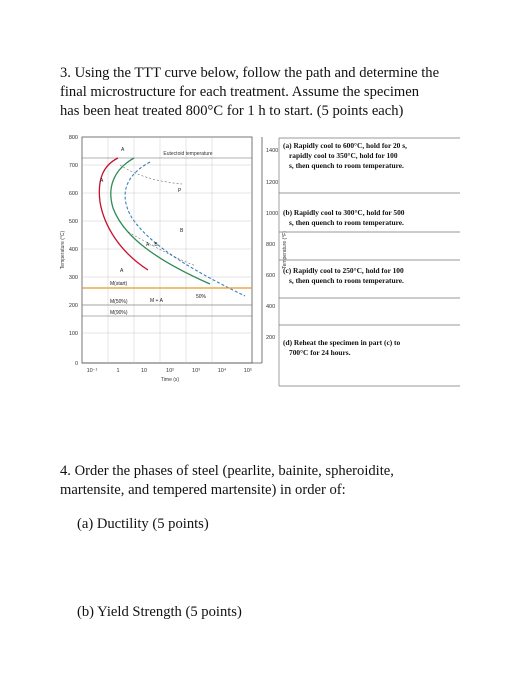  What do you see at coordinates (343, 270) in the screenshot?
I see `treatment-c-line: (c) Rapidly cool to 250°C, hold for 100` at bounding box center [343, 270].